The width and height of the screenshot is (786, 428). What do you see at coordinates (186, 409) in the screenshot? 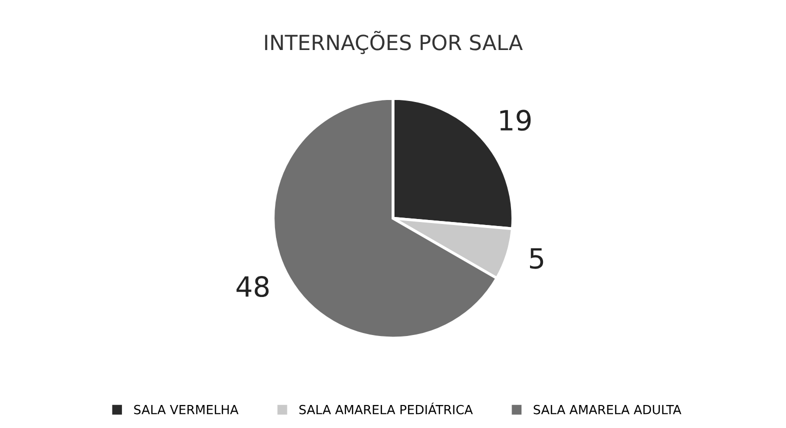
I see `legend-label: SALA VERMELHA` at bounding box center [186, 409].